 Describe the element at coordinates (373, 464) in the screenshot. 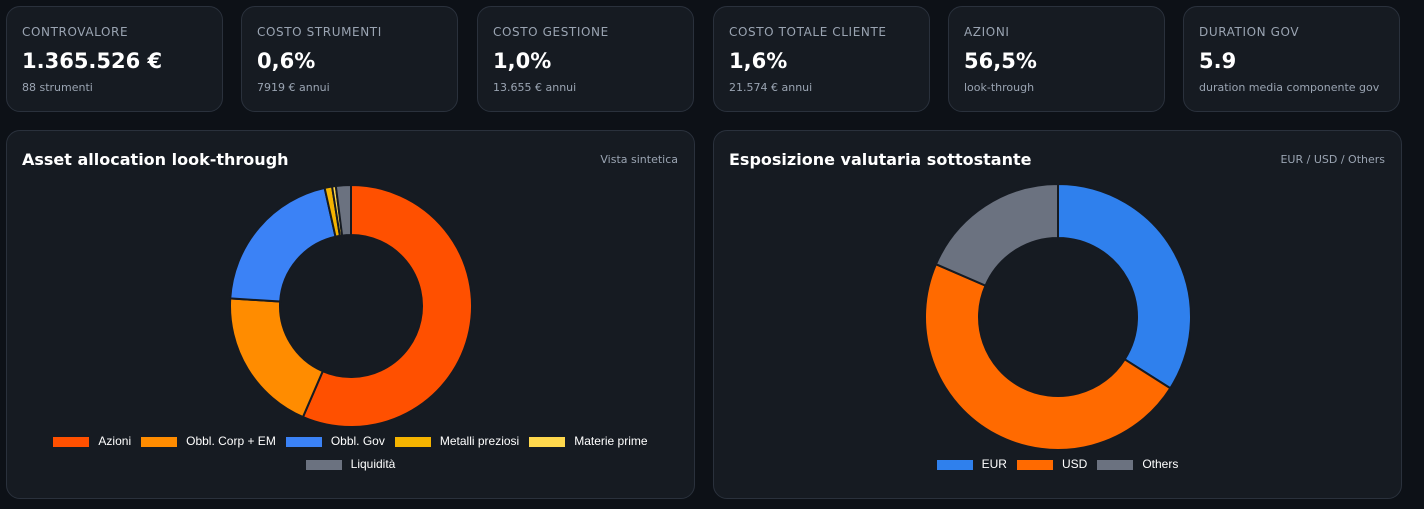

I see `legend-label: Liquidità` at that location.